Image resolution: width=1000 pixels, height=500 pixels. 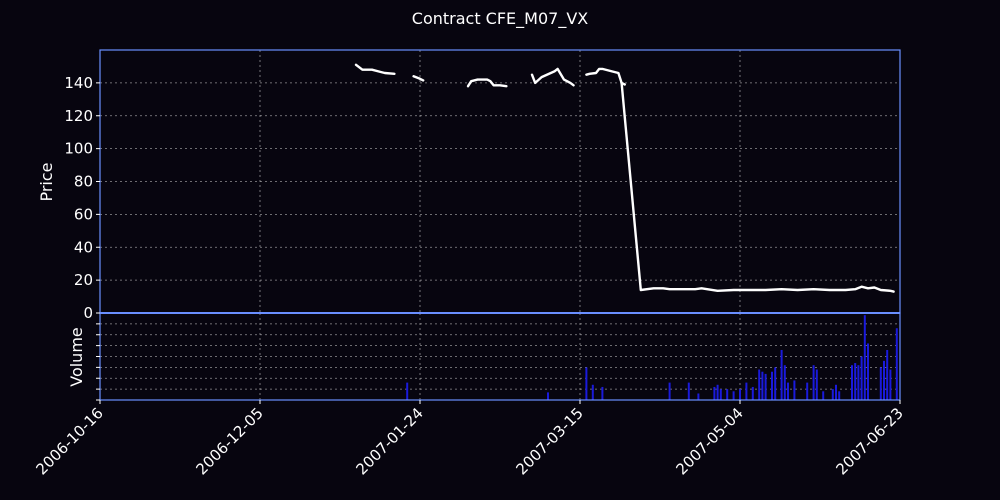 I want to click on price-y-tick-label: 60, so click(x=83, y=214).